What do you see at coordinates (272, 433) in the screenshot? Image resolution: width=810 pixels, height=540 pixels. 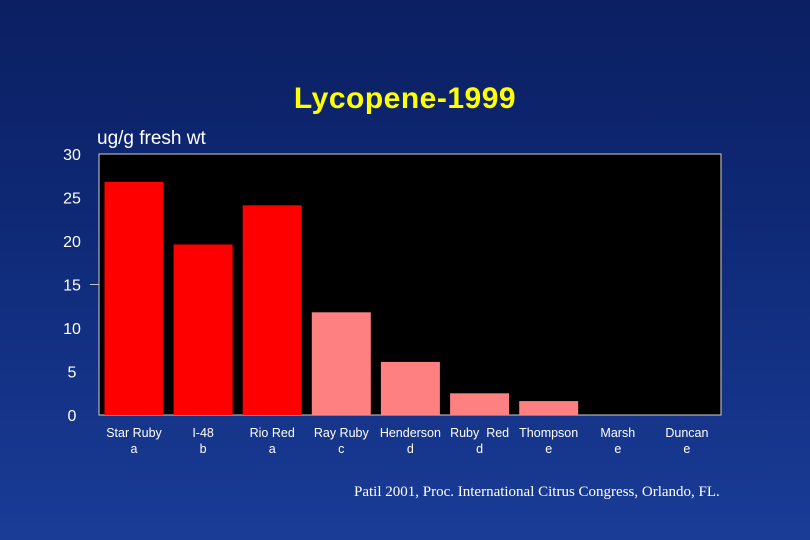 I see `x-tick-label: Rio Red` at bounding box center [272, 433].